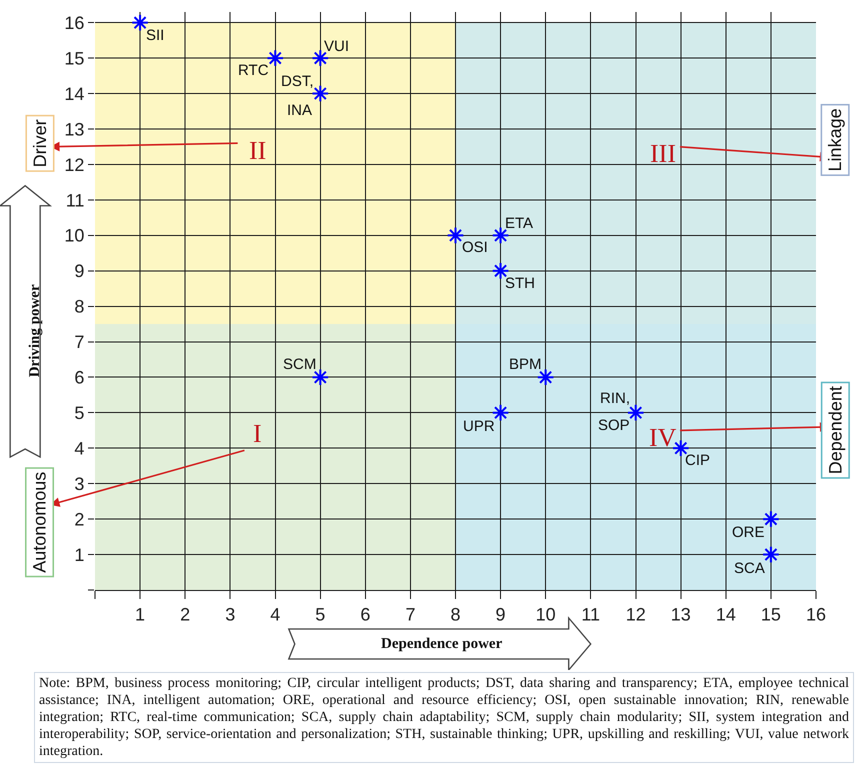 This screenshot has height=773, width=858. What do you see at coordinates (140, 614) in the screenshot?
I see `x-tick-label: 1` at bounding box center [140, 614].